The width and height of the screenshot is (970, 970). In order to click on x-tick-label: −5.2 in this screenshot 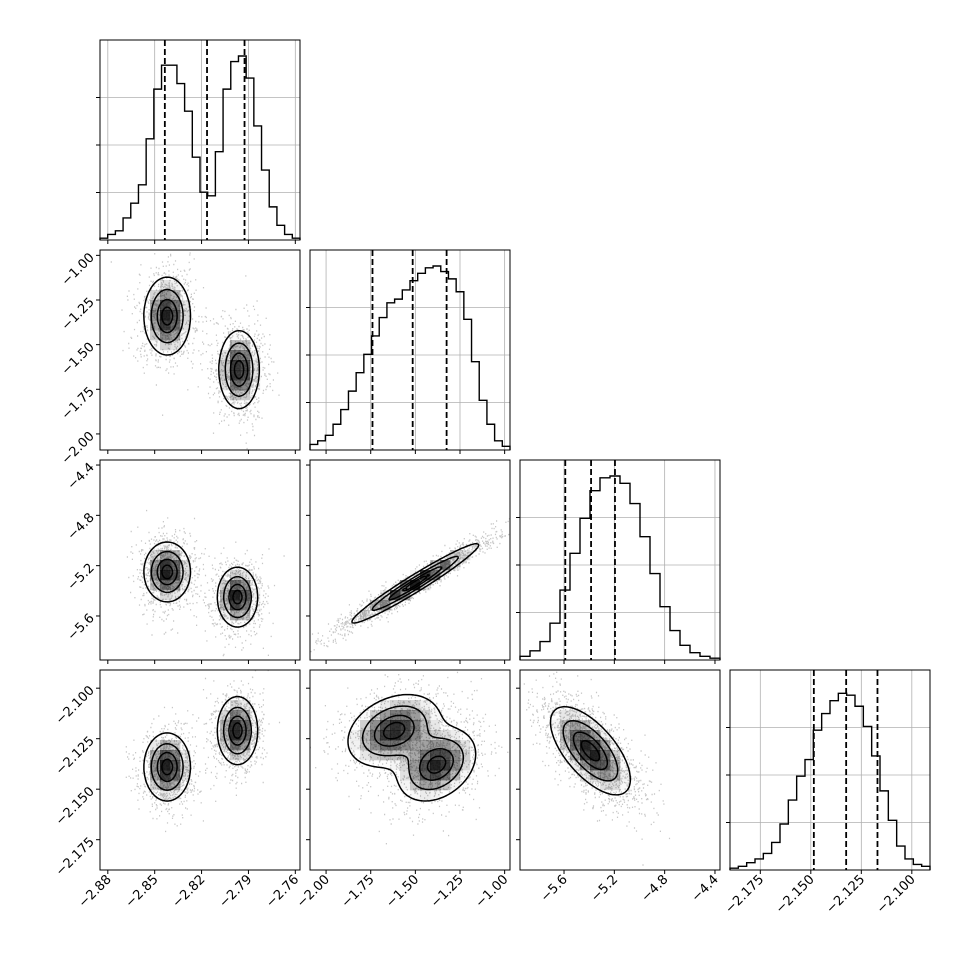, I will do `click(604, 888)`.